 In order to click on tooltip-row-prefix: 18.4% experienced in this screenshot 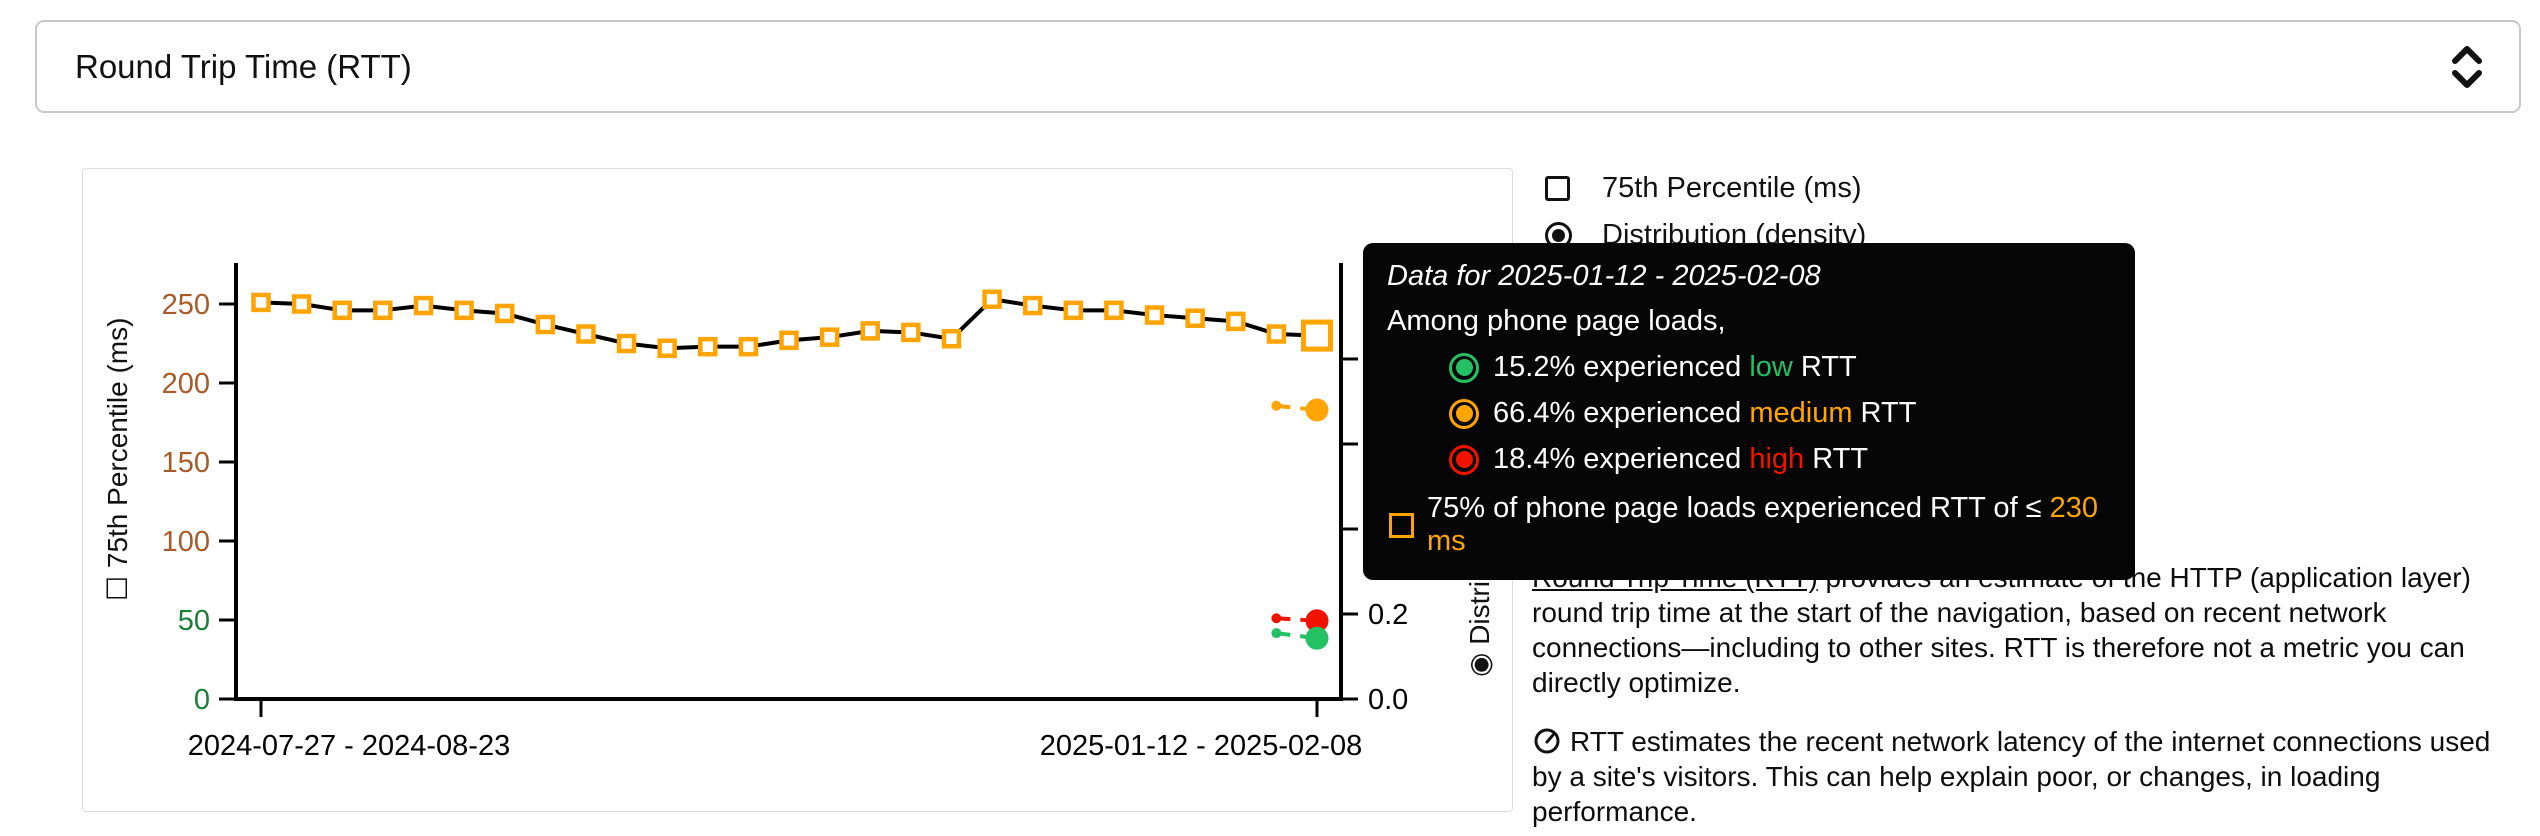, I will do `click(1621, 459)`.